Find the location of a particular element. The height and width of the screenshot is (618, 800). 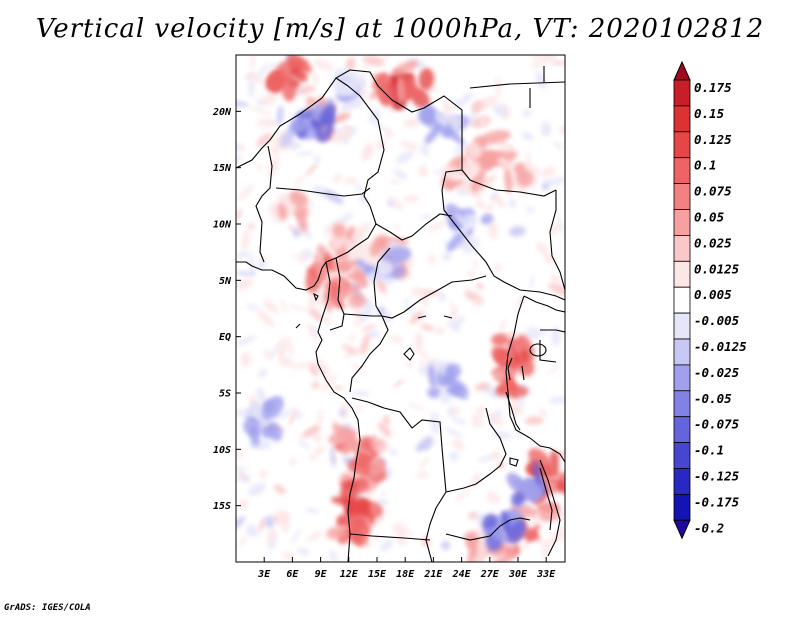

colorbar-min-arrow is located at coordinates (682, 529).